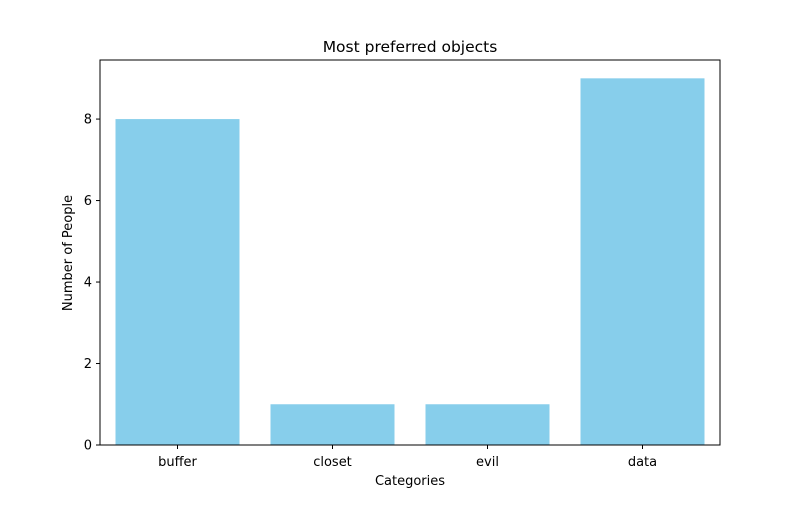 The width and height of the screenshot is (800, 505). Describe the element at coordinates (642, 462) in the screenshot. I see `x-tick-label: data` at that location.